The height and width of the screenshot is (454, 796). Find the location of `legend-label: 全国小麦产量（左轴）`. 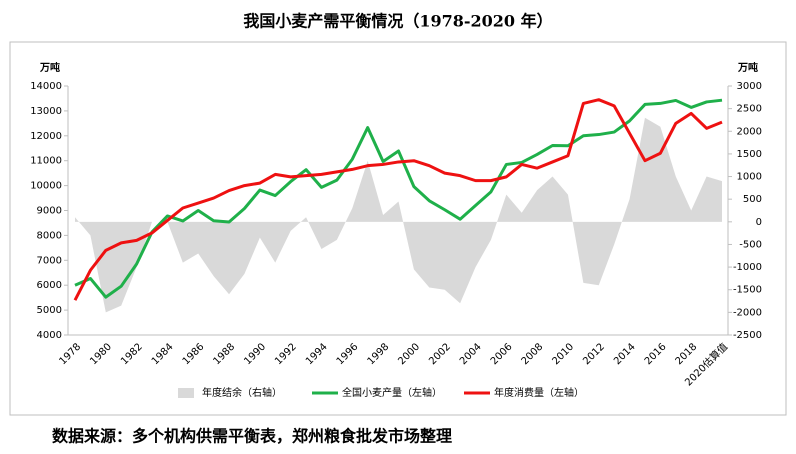

legend-label: 全国小麦产量（左轴） is located at coordinates (392, 392).